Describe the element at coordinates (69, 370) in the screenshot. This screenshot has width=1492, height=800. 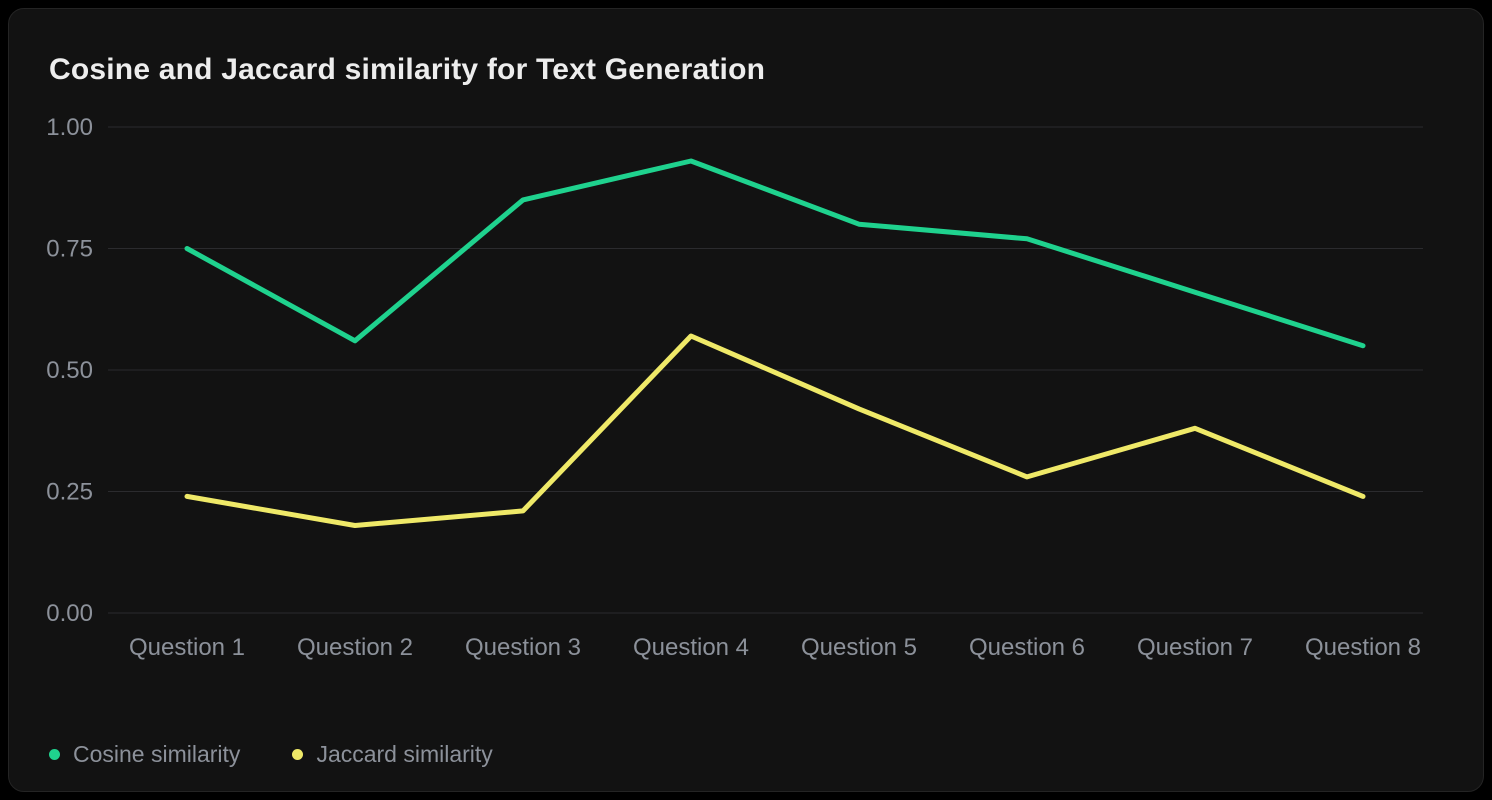
I see `y-axis-tick-label: 0.50` at that location.